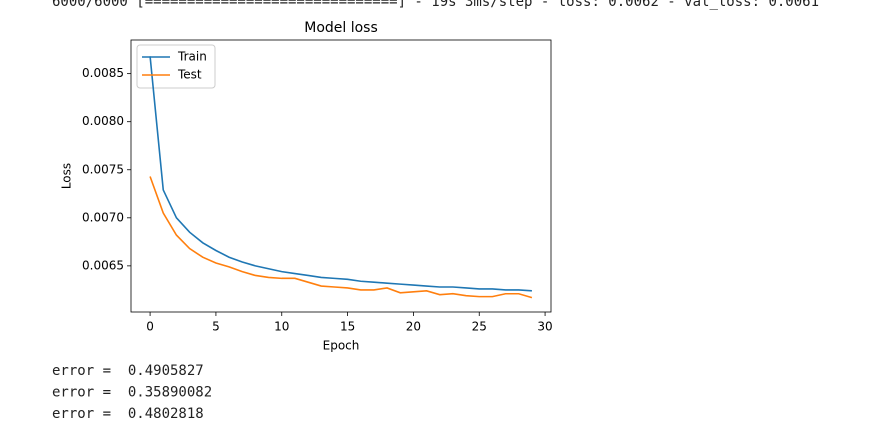 The image size is (893, 431). What do you see at coordinates (281, 327) in the screenshot?
I see `x-tick-label: 10` at bounding box center [281, 327].